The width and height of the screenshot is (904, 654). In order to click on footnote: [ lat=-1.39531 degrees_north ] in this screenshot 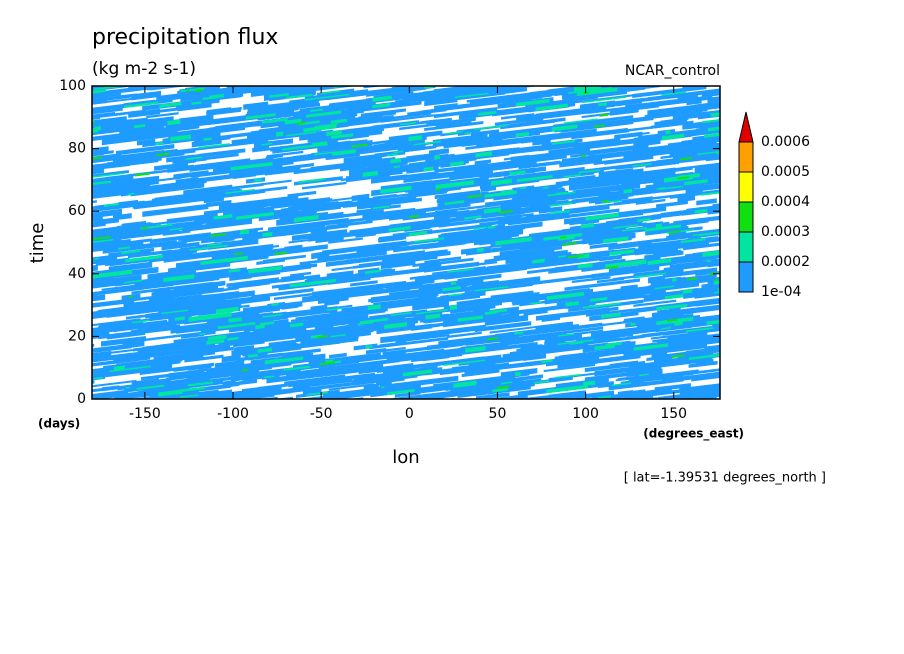, I will do `click(725, 478)`.